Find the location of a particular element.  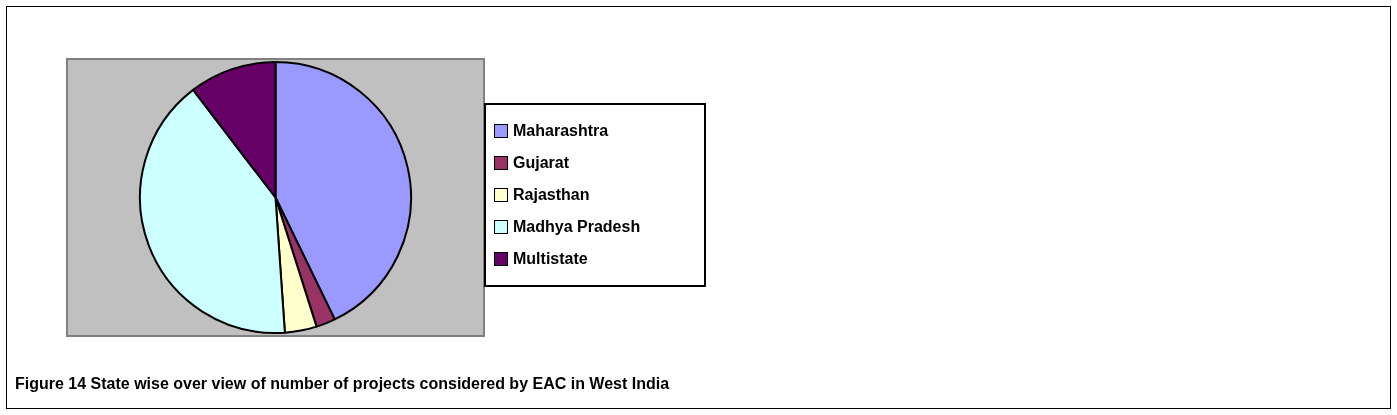

legend-label: Multistate is located at coordinates (550, 259).